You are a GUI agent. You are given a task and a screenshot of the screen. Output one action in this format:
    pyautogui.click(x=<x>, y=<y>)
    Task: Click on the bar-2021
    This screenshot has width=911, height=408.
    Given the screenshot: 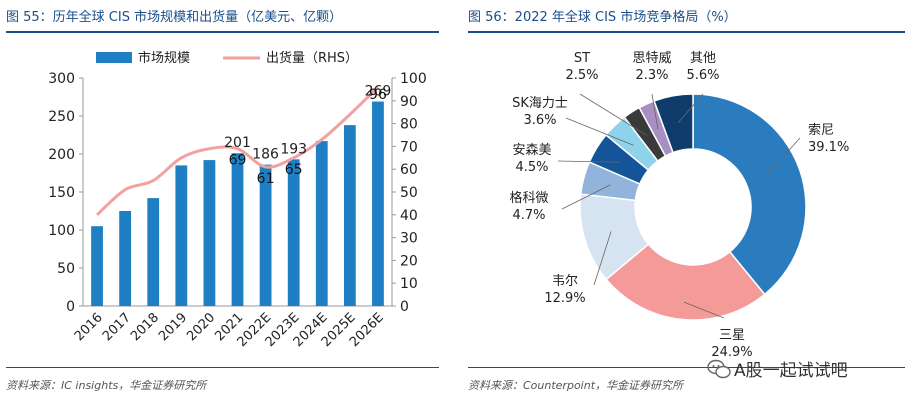 What is the action you would take?
    pyautogui.click(x=237, y=229)
    